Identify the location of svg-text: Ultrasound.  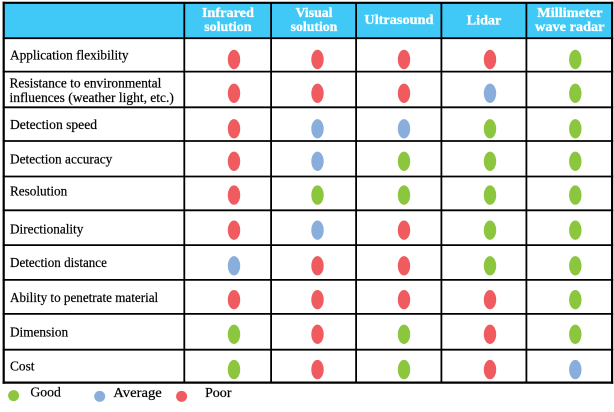
(398, 19).